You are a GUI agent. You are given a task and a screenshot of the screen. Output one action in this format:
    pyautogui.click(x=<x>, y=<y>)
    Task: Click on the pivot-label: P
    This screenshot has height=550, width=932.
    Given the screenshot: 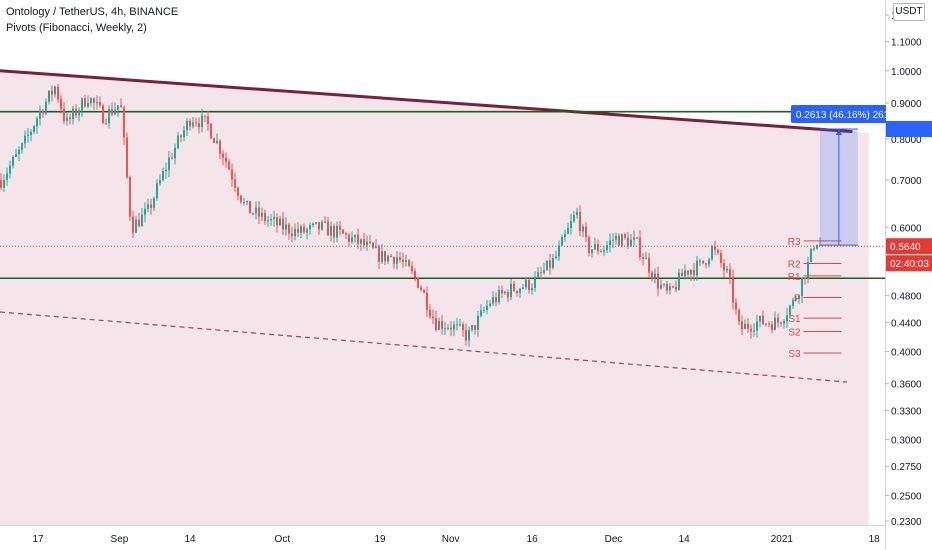 What is the action you would take?
    pyautogui.click(x=797, y=299)
    